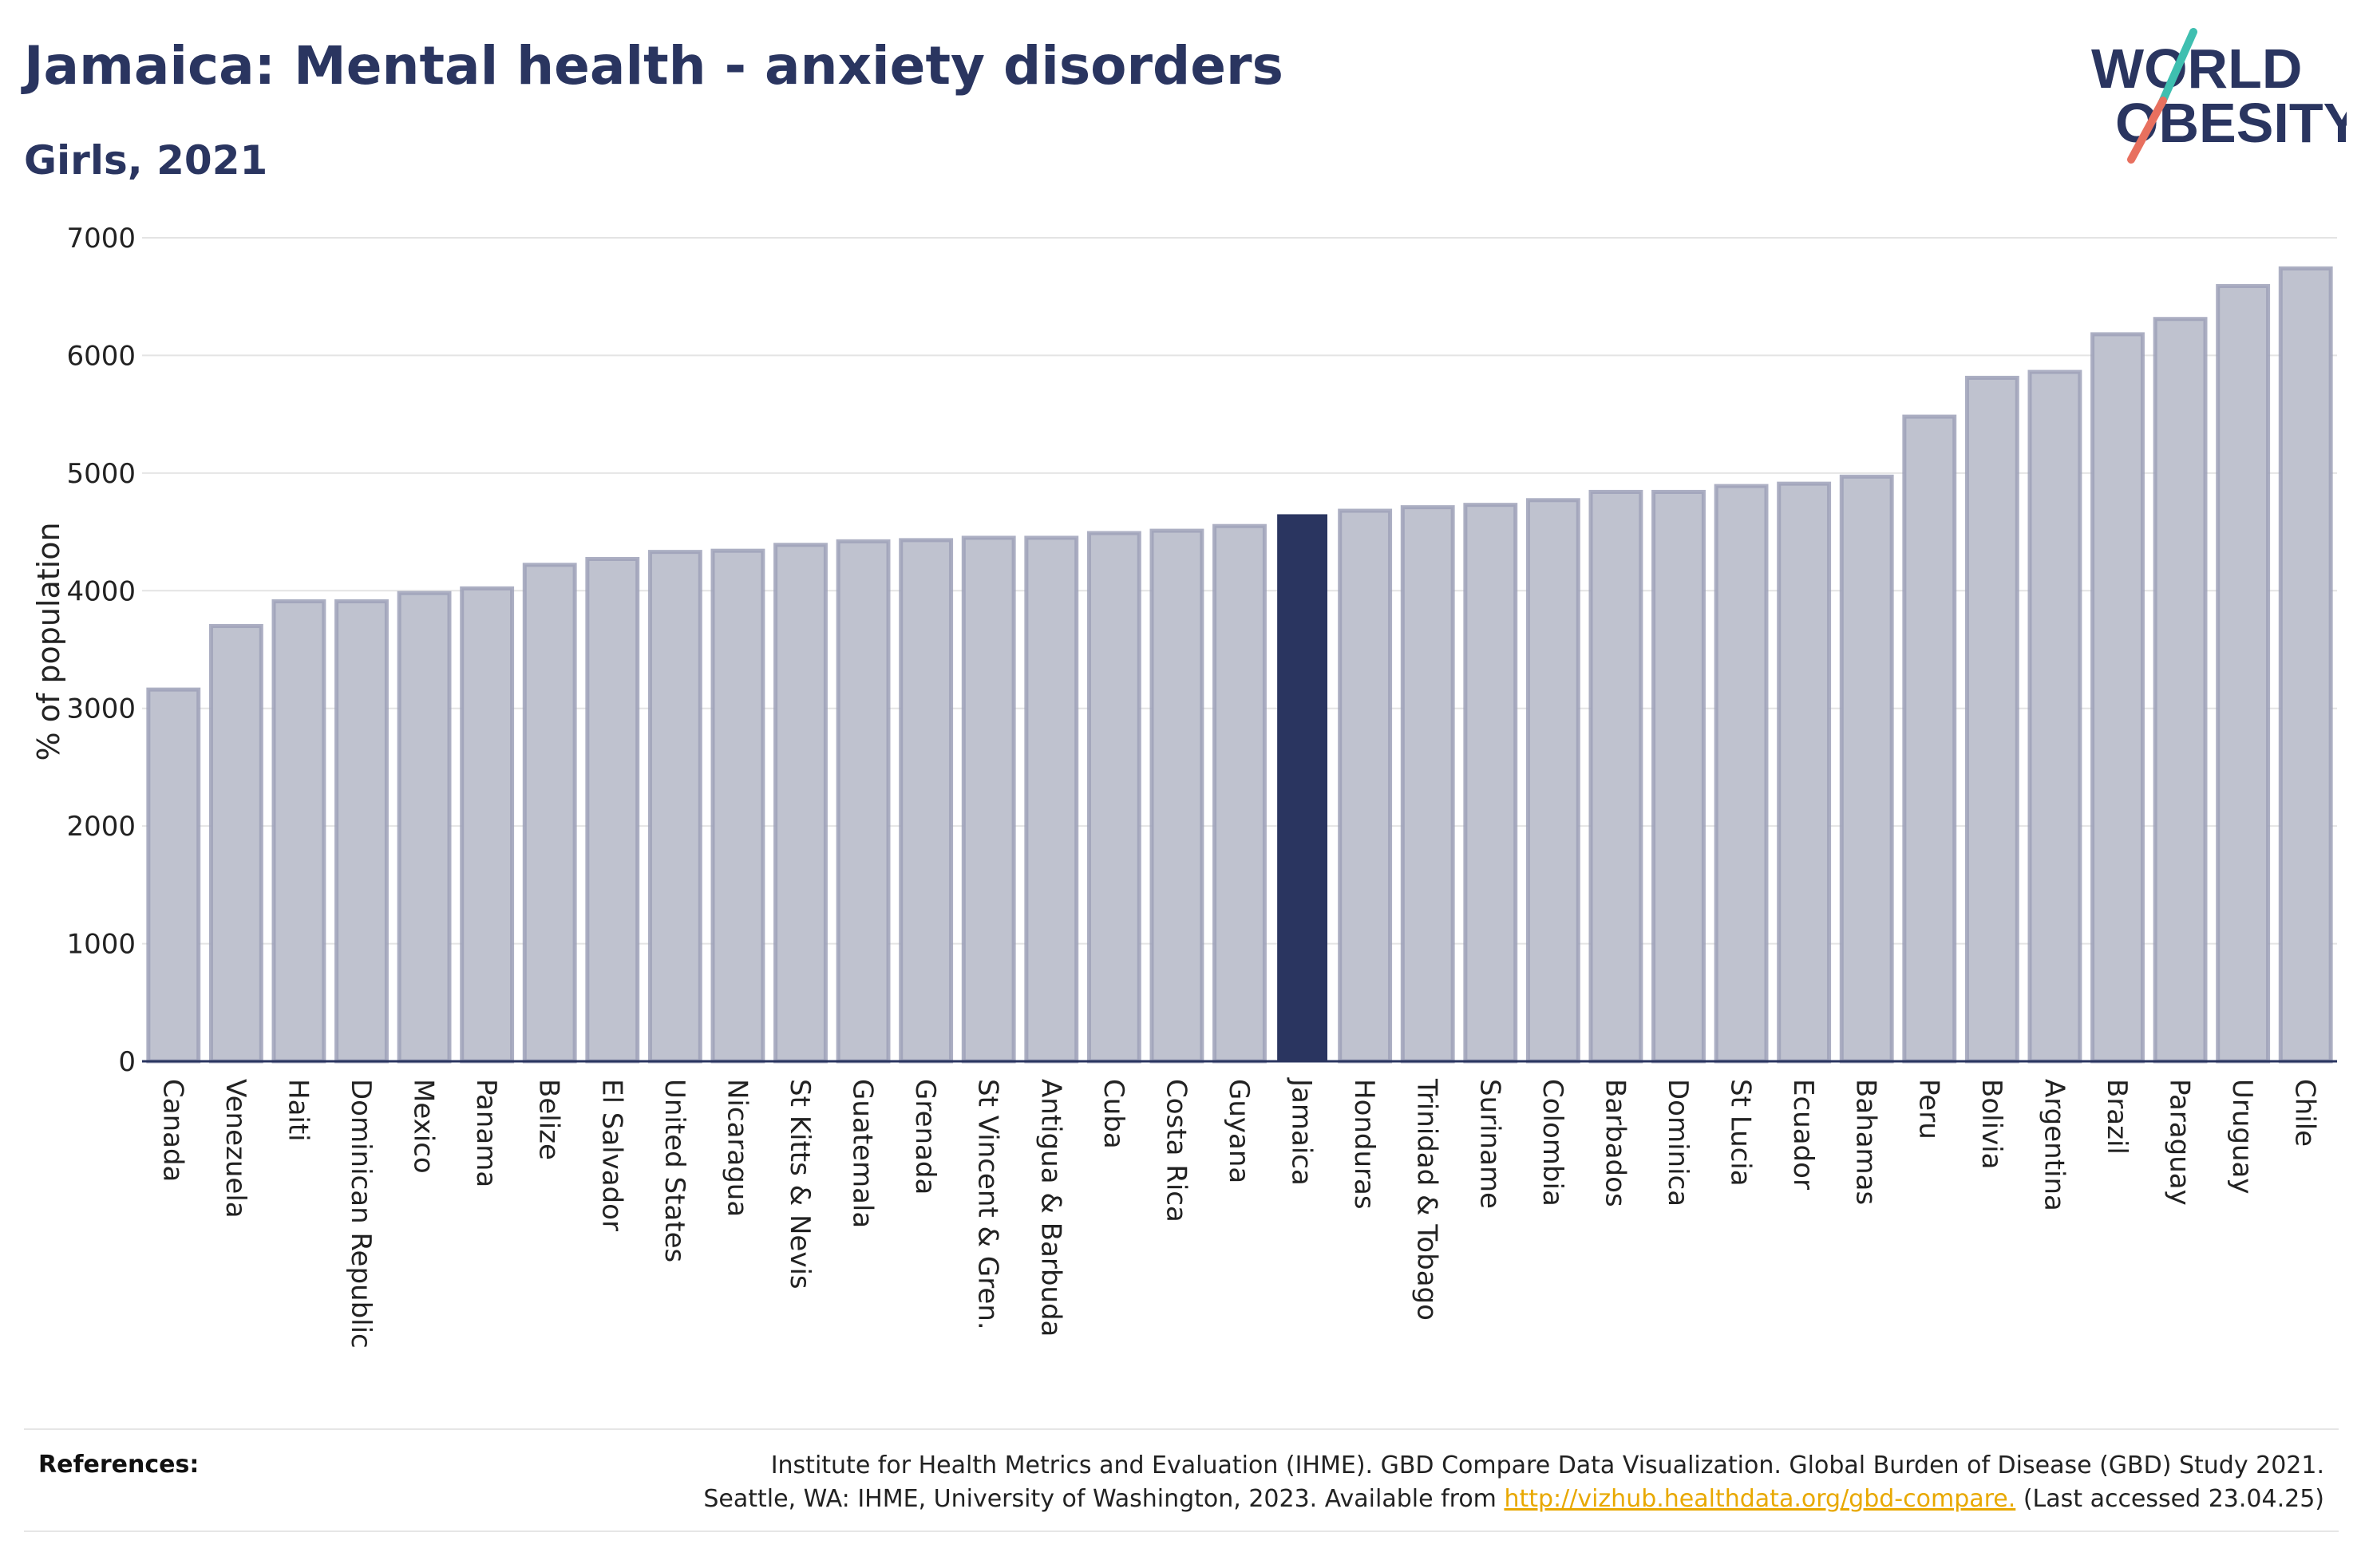 This screenshot has height=1568, width=2361. What do you see at coordinates (48, 641) in the screenshot?
I see `y-axis-label: % of population` at bounding box center [48, 641].